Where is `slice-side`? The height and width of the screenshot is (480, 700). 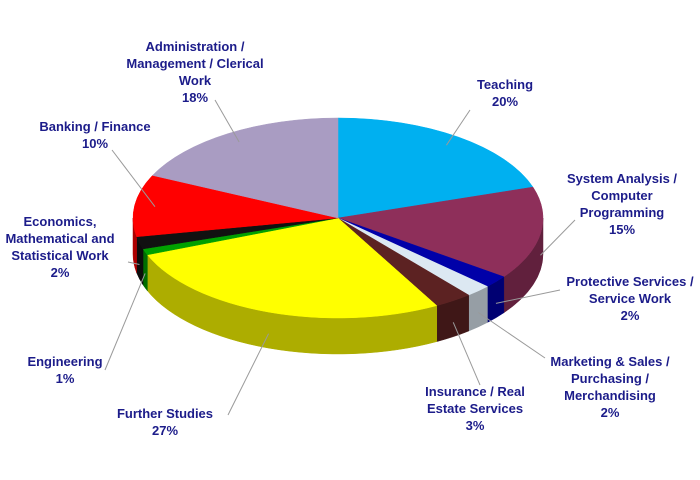 slice-side is located at coordinates (145, 270).